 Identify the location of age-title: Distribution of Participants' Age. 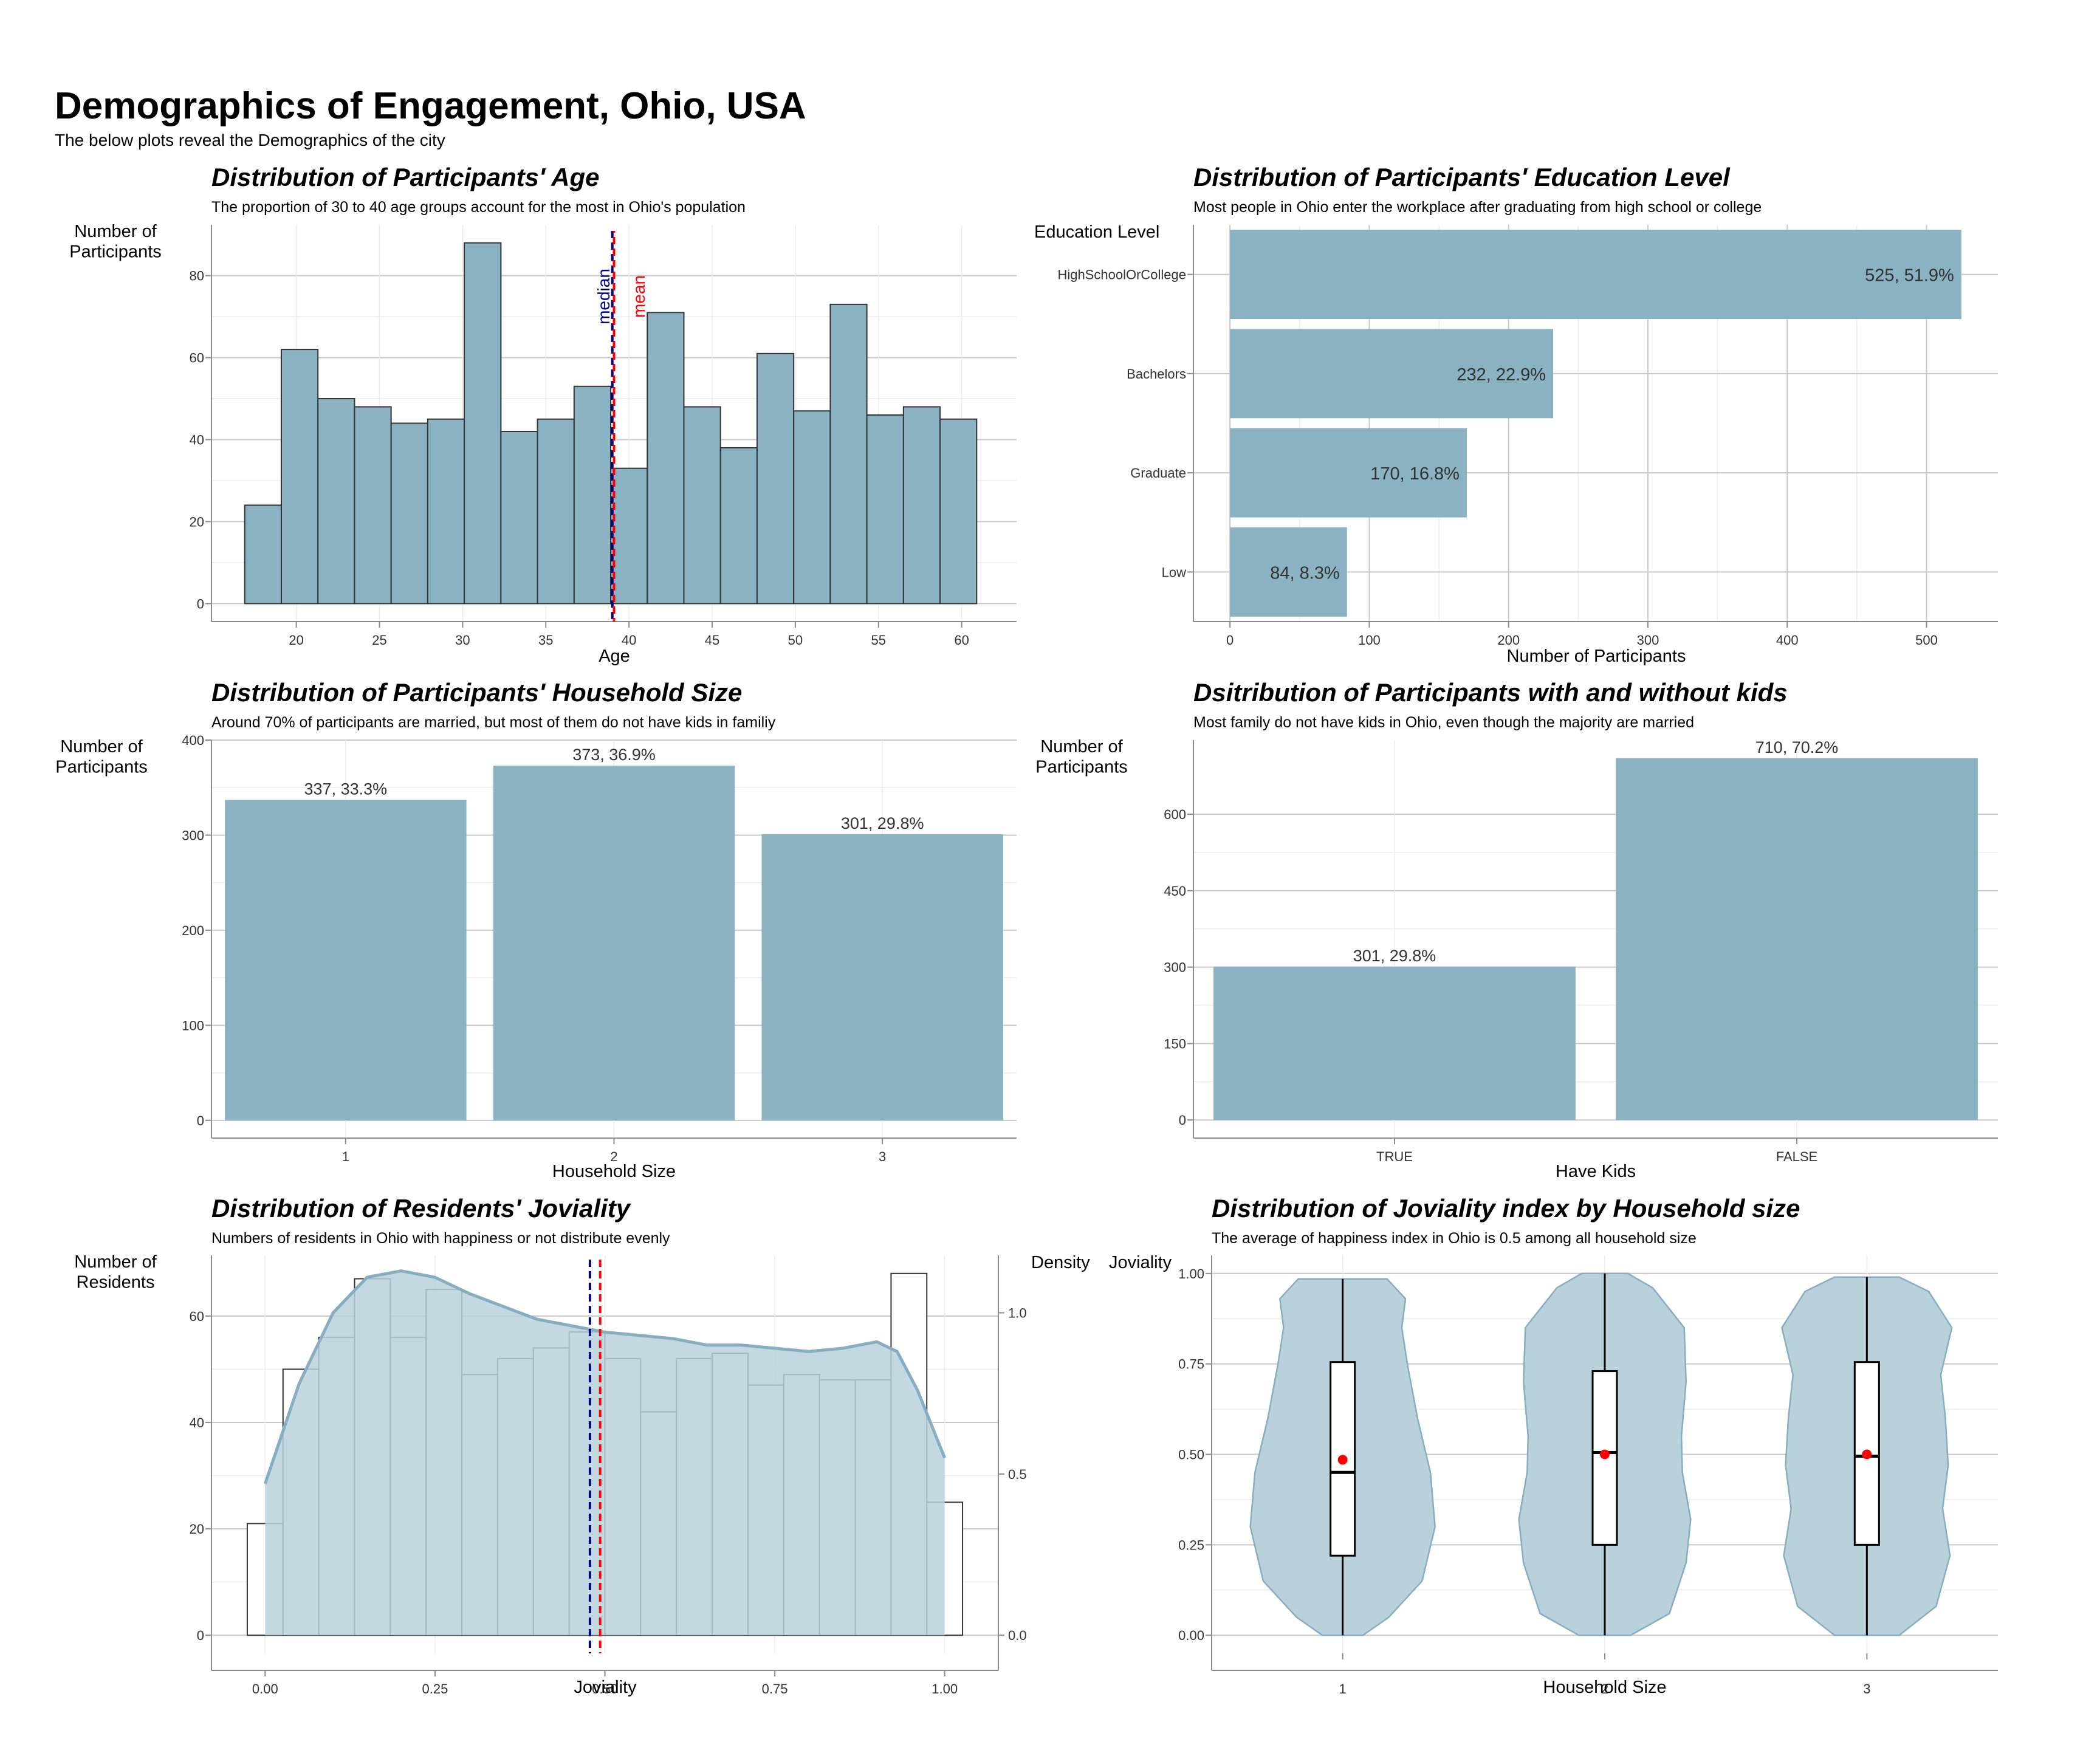
(405, 177).